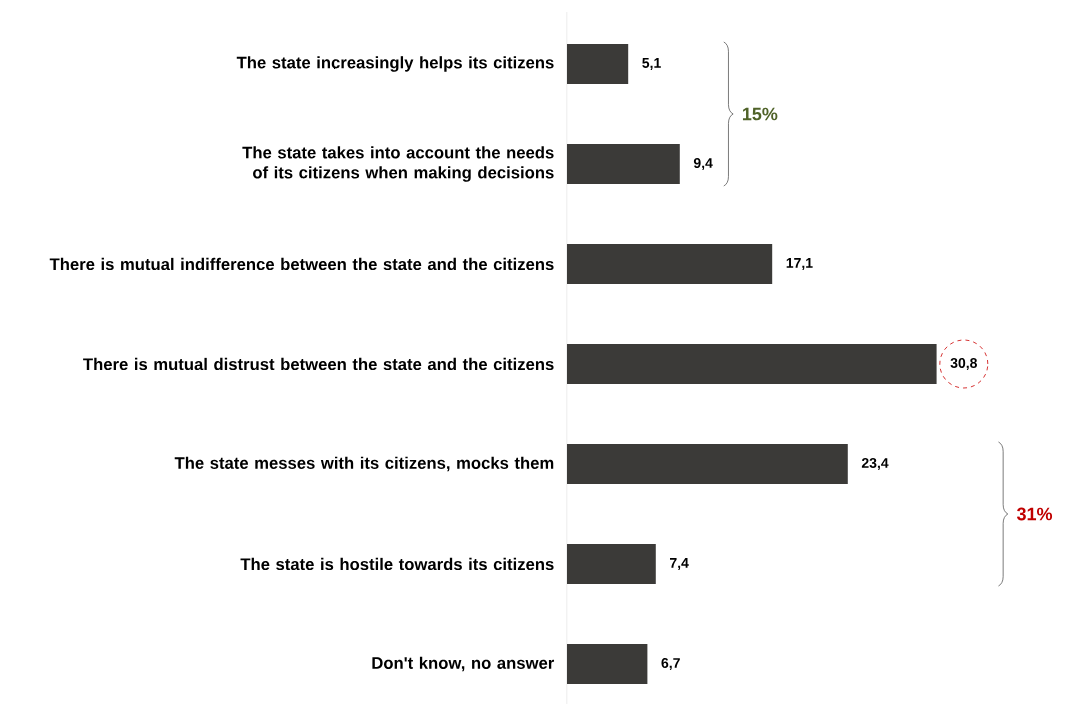 This screenshot has height=704, width=1065. Describe the element at coordinates (799, 264) in the screenshot. I see `data-label: 17,1` at that location.